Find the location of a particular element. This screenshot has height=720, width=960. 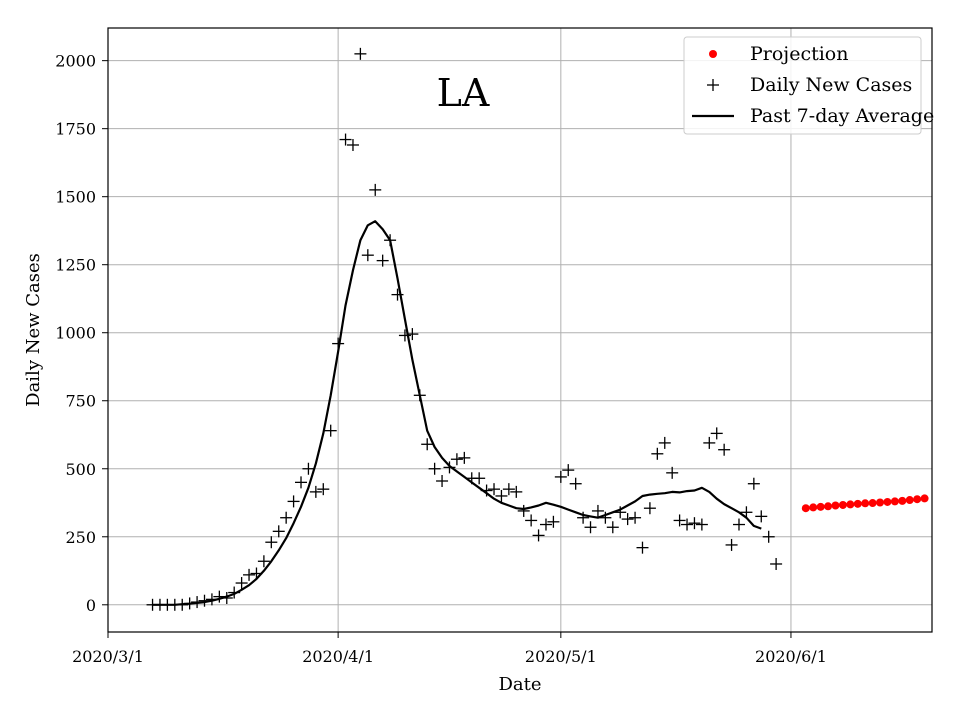

x-tick-label: 2020/3/1 is located at coordinates (108, 656).